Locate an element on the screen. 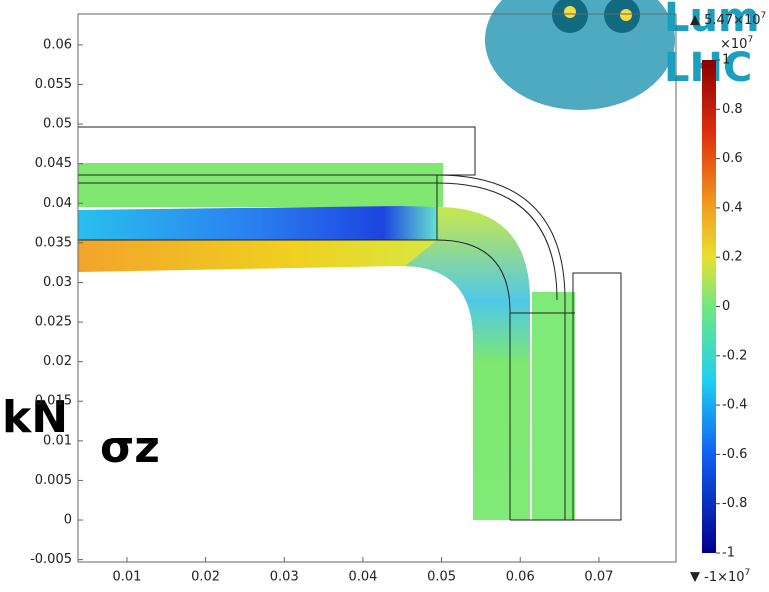  min-power: 7 is located at coordinates (748, 573).